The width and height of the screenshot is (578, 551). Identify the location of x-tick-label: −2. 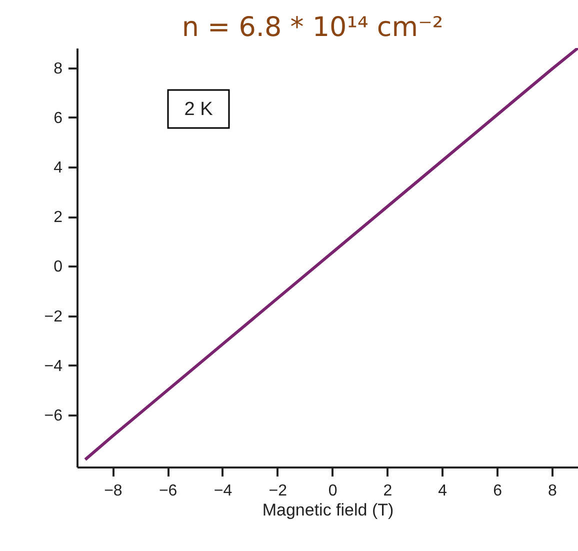
(278, 491).